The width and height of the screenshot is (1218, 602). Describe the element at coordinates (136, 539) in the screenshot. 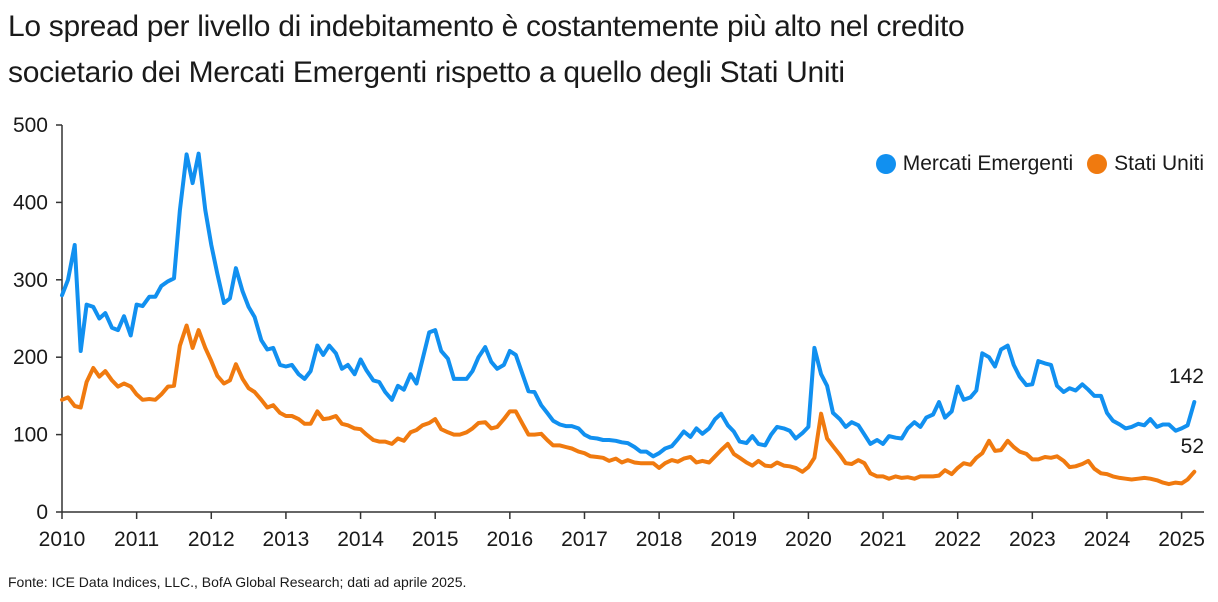

I see `x-tick-label: 2011` at that location.